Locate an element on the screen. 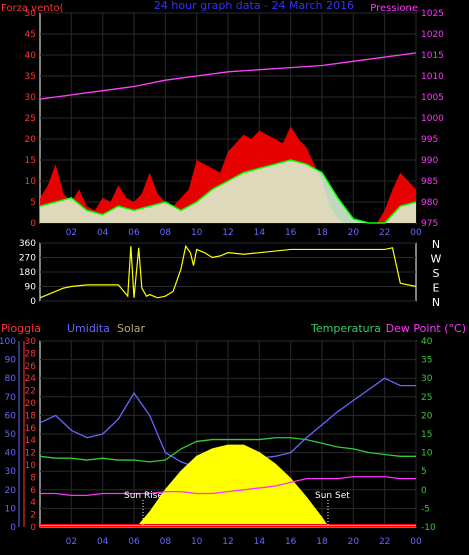 Image resolution: width=469 pixels, height=555 pixels. weather-x-tick-label: 20 is located at coordinates (354, 542).